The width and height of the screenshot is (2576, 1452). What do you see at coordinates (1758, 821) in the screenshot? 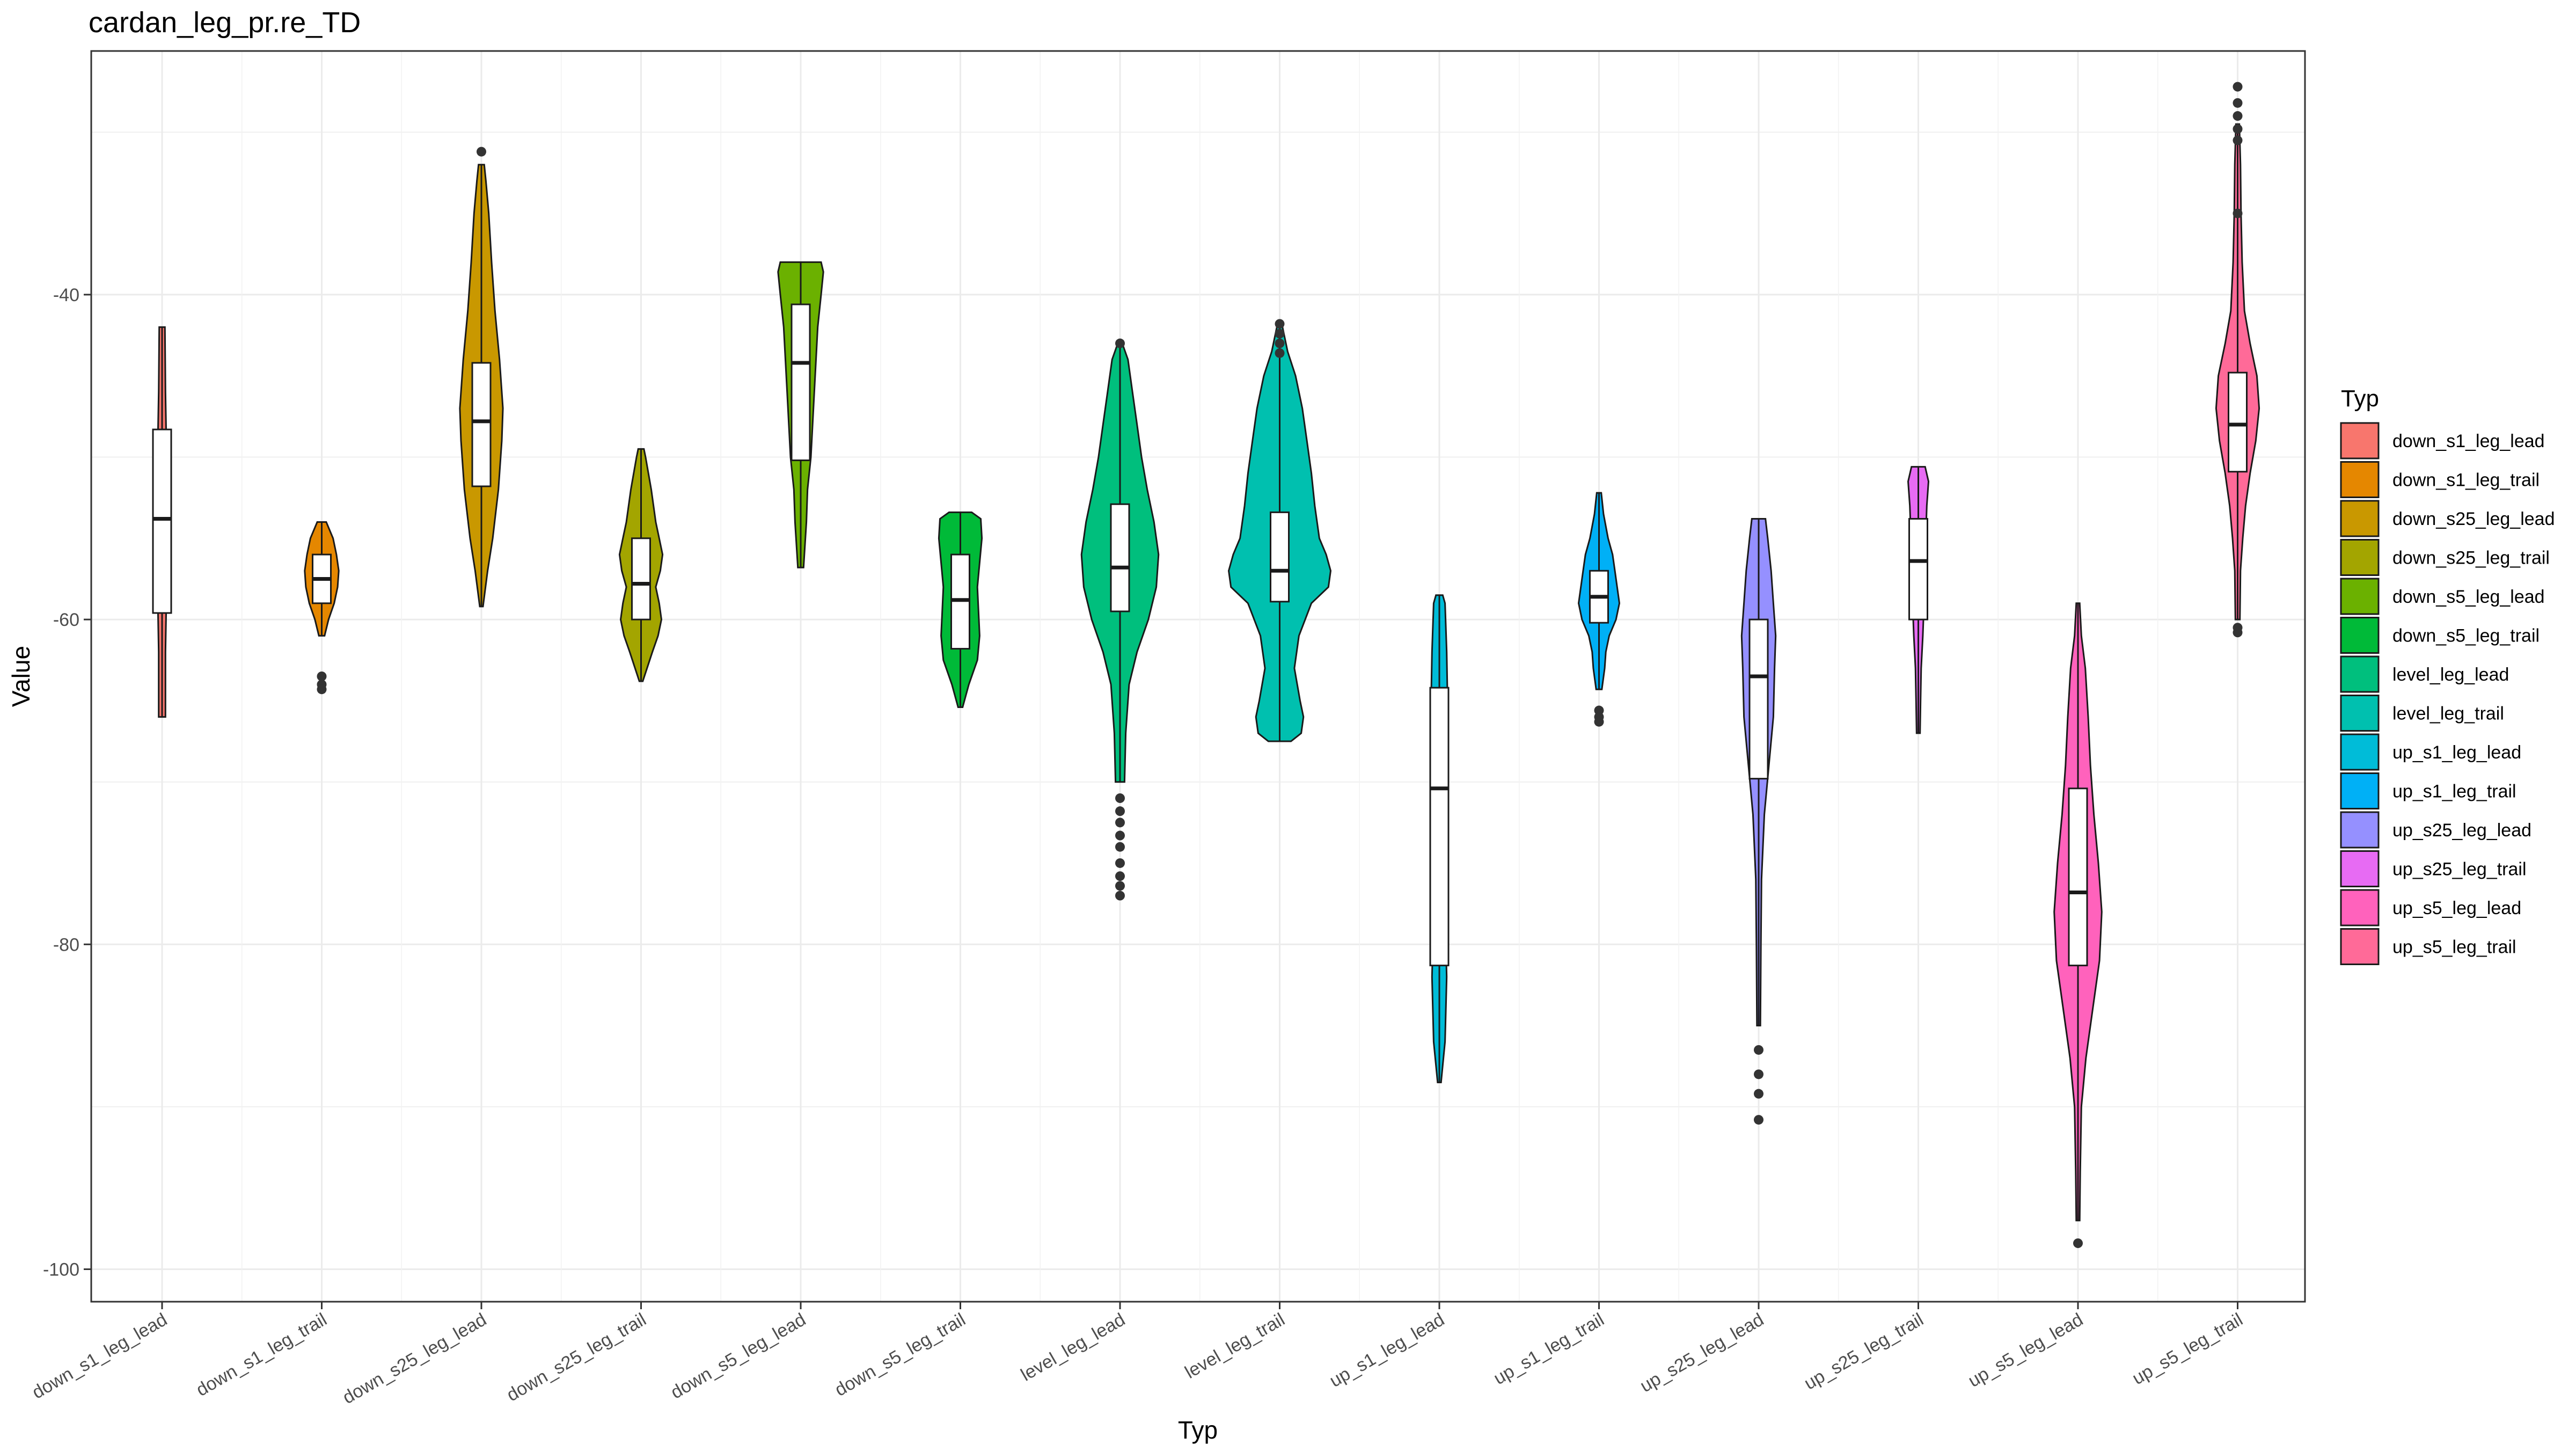
I see `violin-group-up_s25_leg_lead` at bounding box center [1758, 821].